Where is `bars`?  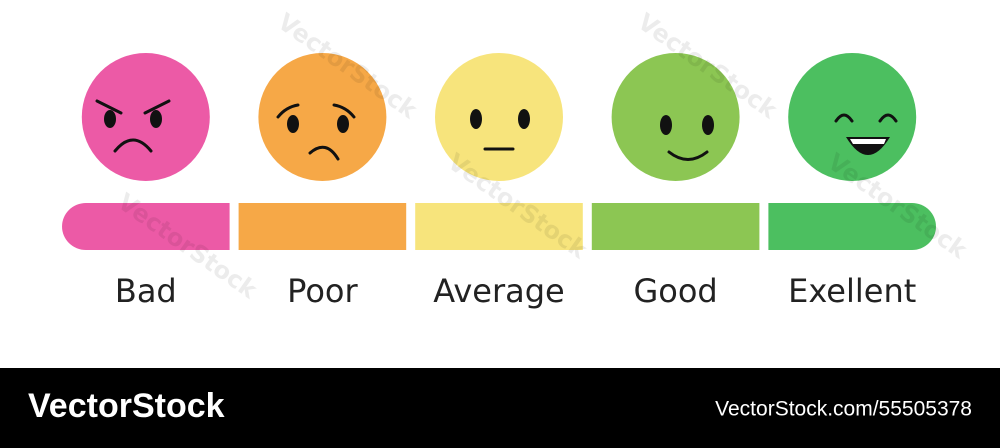
bars is located at coordinates (499, 226).